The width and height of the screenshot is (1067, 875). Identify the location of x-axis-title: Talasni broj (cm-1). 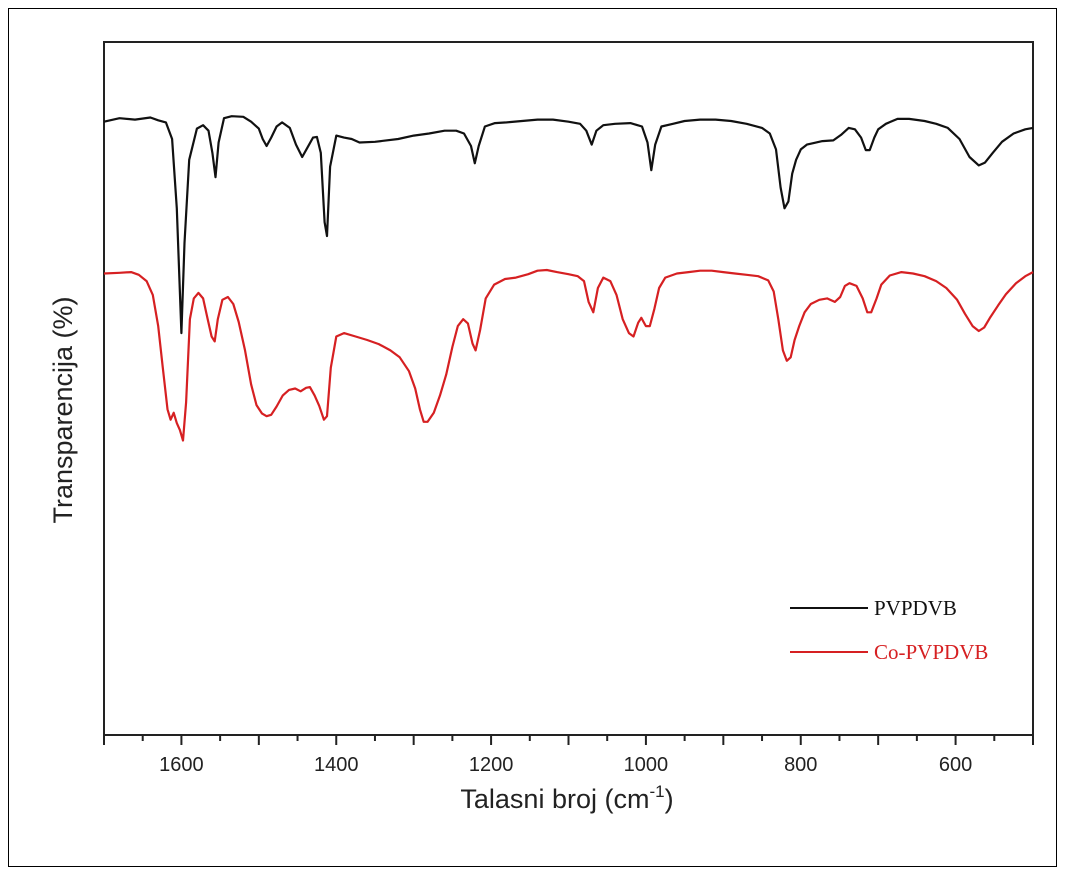
(566, 798).